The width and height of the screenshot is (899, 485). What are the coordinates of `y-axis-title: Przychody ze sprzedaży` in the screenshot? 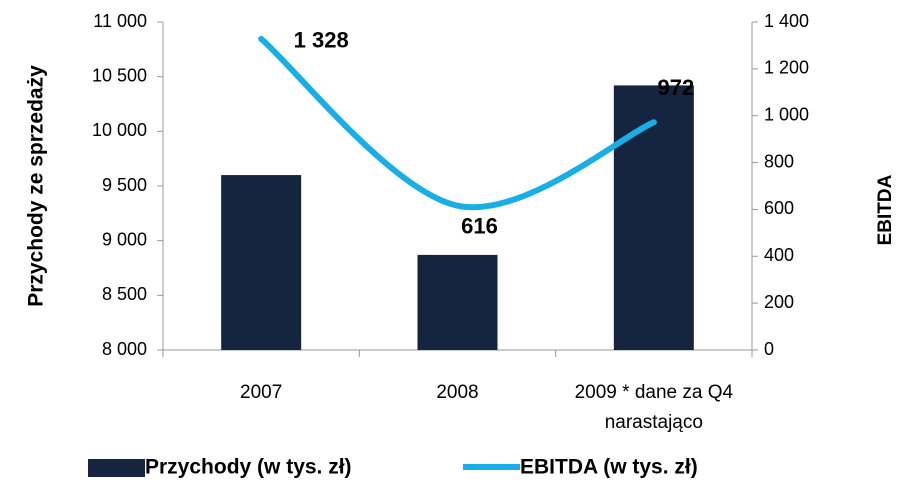 It's located at (36, 186).